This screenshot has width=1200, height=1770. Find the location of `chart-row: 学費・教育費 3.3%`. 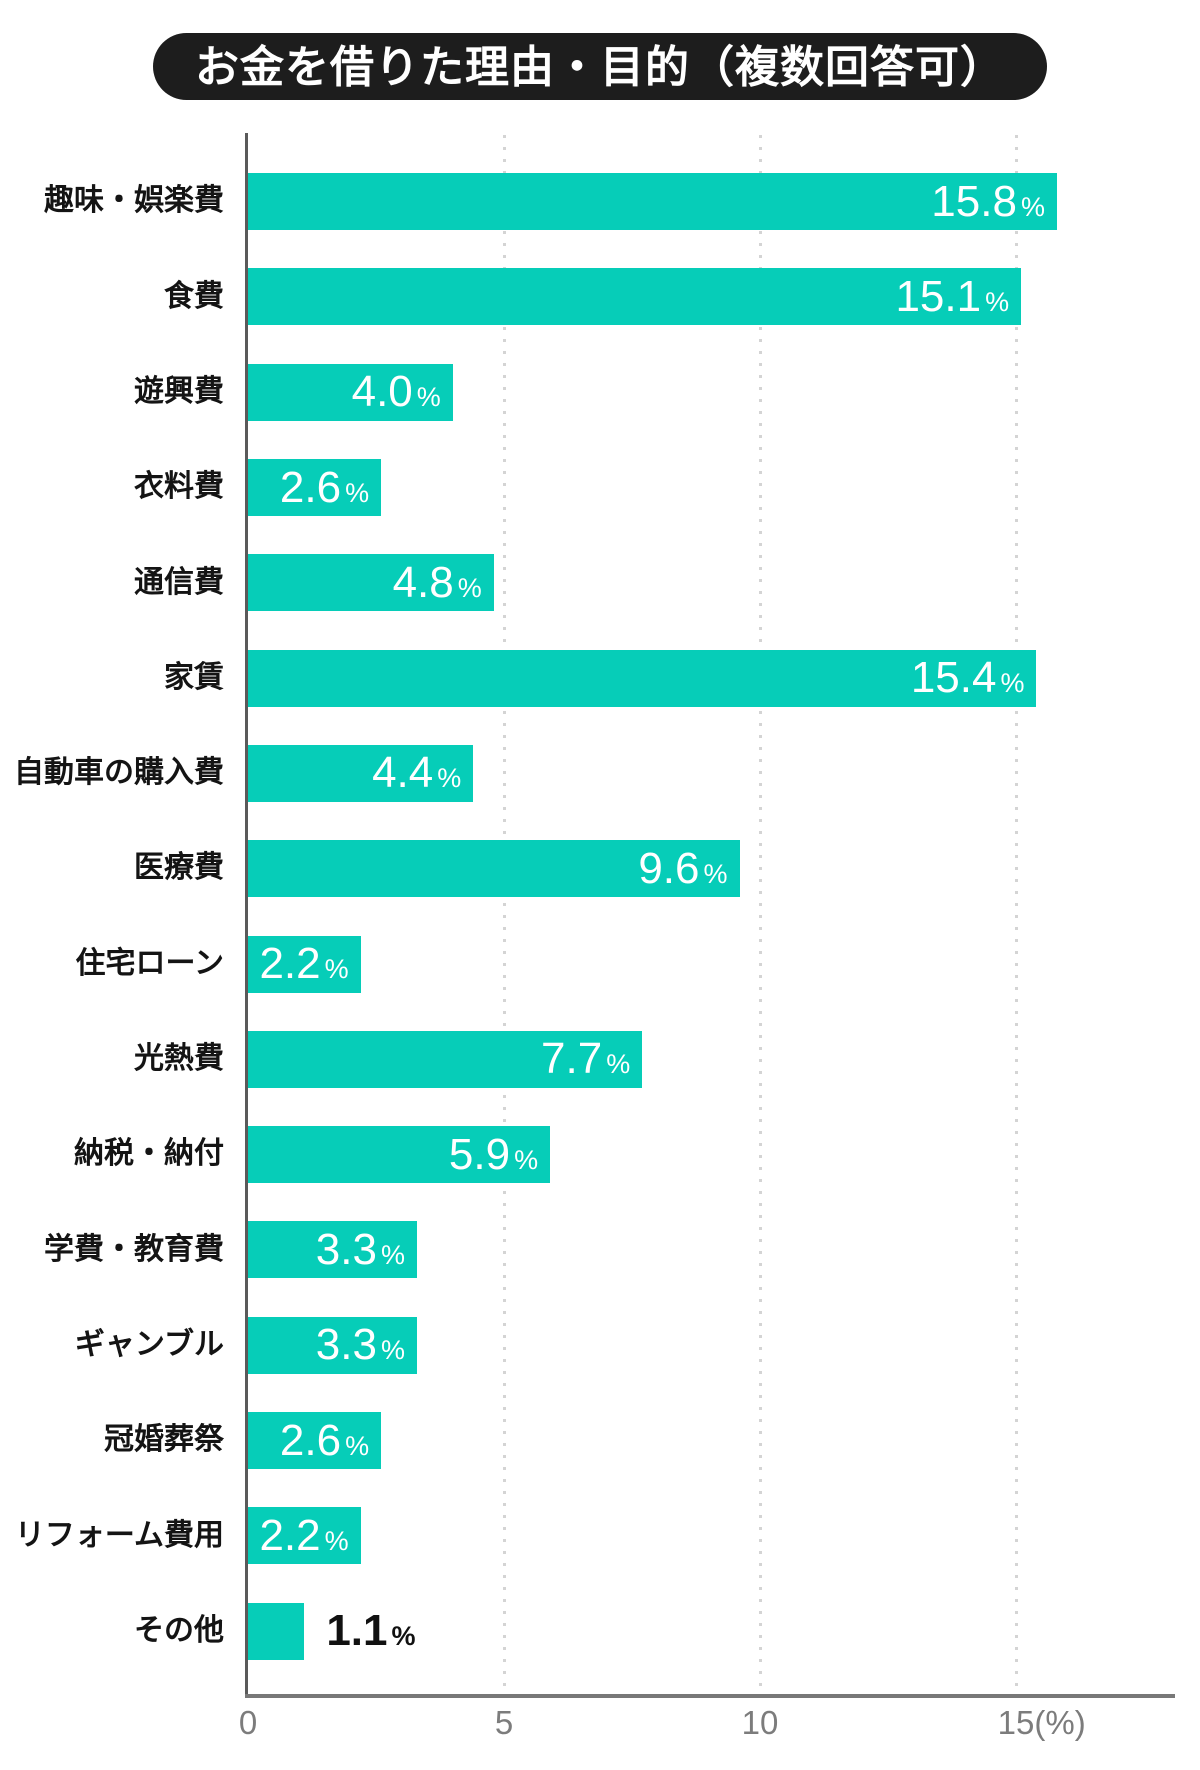

chart-row: 学費・教育費 3.3% is located at coordinates (587, 1249).